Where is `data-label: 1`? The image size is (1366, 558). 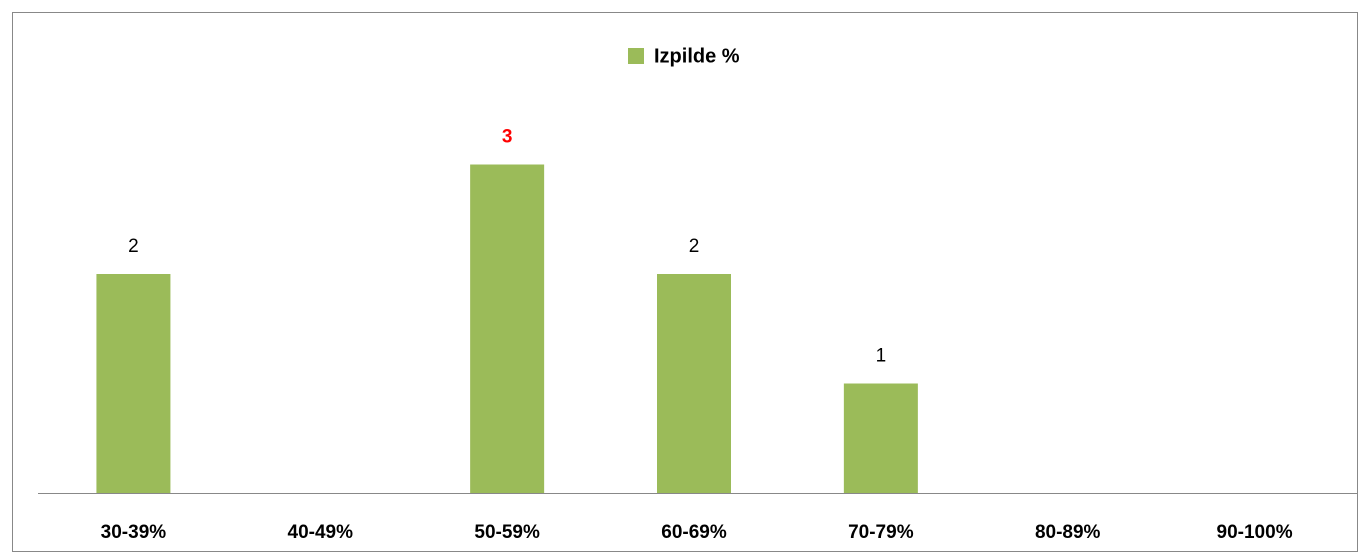
data-label: 1 is located at coordinates (881, 356).